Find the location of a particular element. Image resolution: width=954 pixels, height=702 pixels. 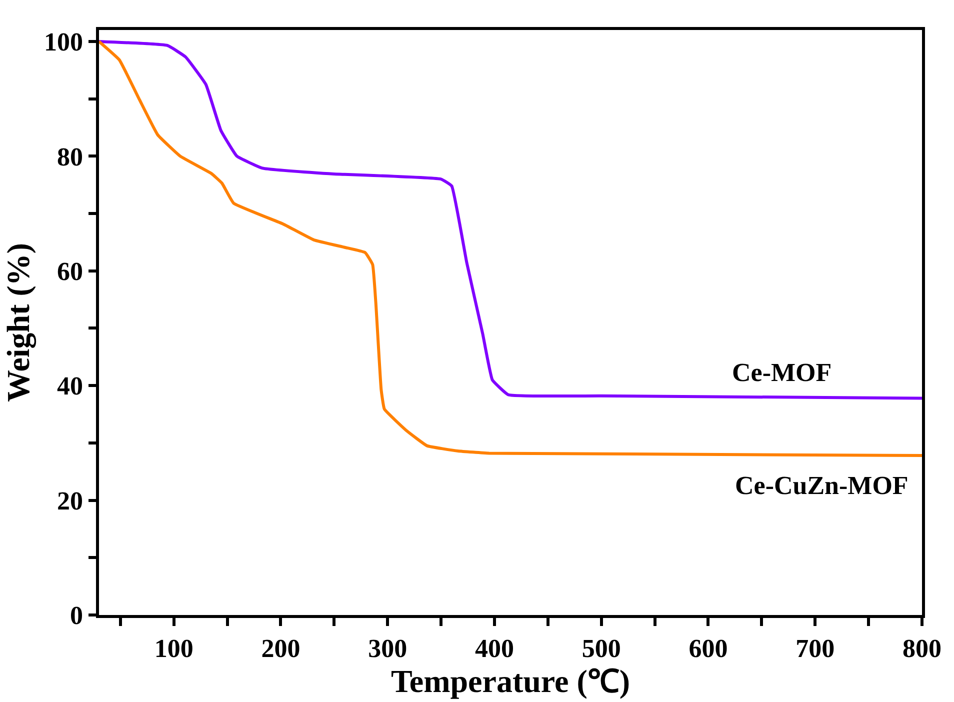

x-axis-title: Temperature (℃) is located at coordinates (510, 680).